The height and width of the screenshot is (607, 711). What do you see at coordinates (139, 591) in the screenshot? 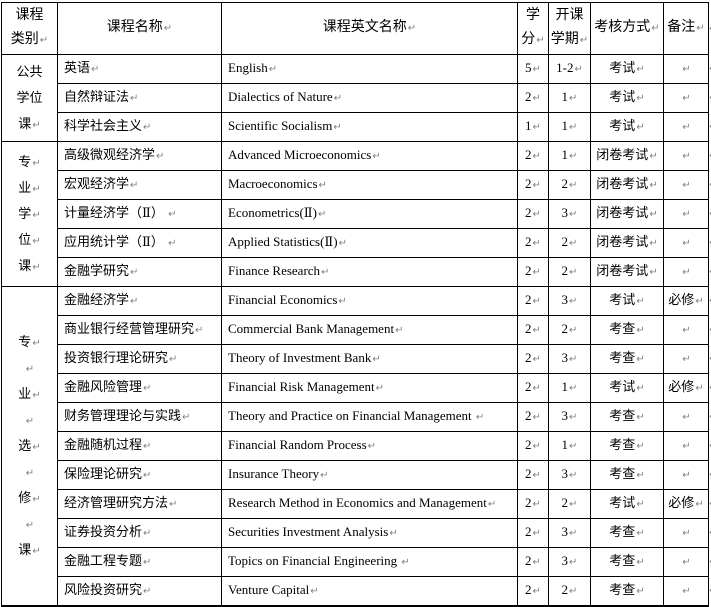
I see `course-name-cell: 风险投资研究↵` at bounding box center [139, 591].